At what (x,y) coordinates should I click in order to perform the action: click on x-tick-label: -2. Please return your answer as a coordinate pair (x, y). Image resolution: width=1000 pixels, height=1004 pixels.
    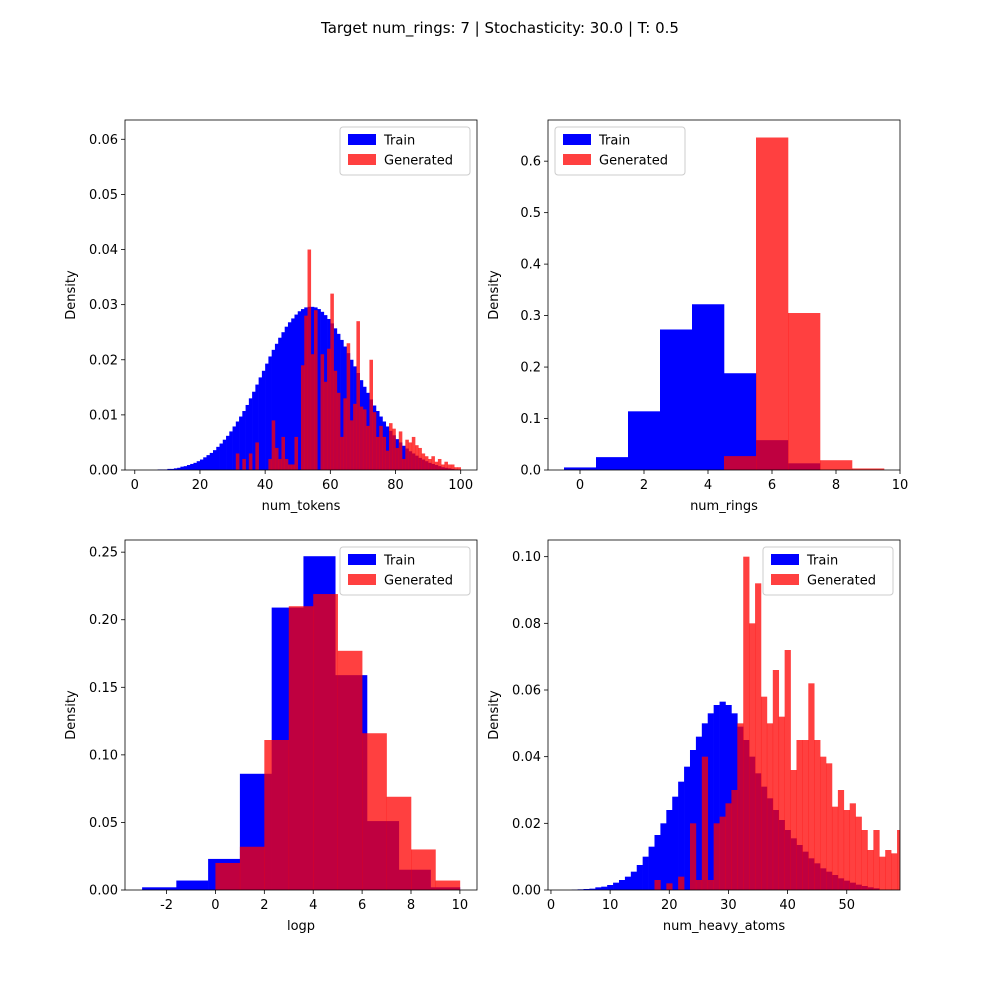
    Looking at the image, I should click on (166, 905).